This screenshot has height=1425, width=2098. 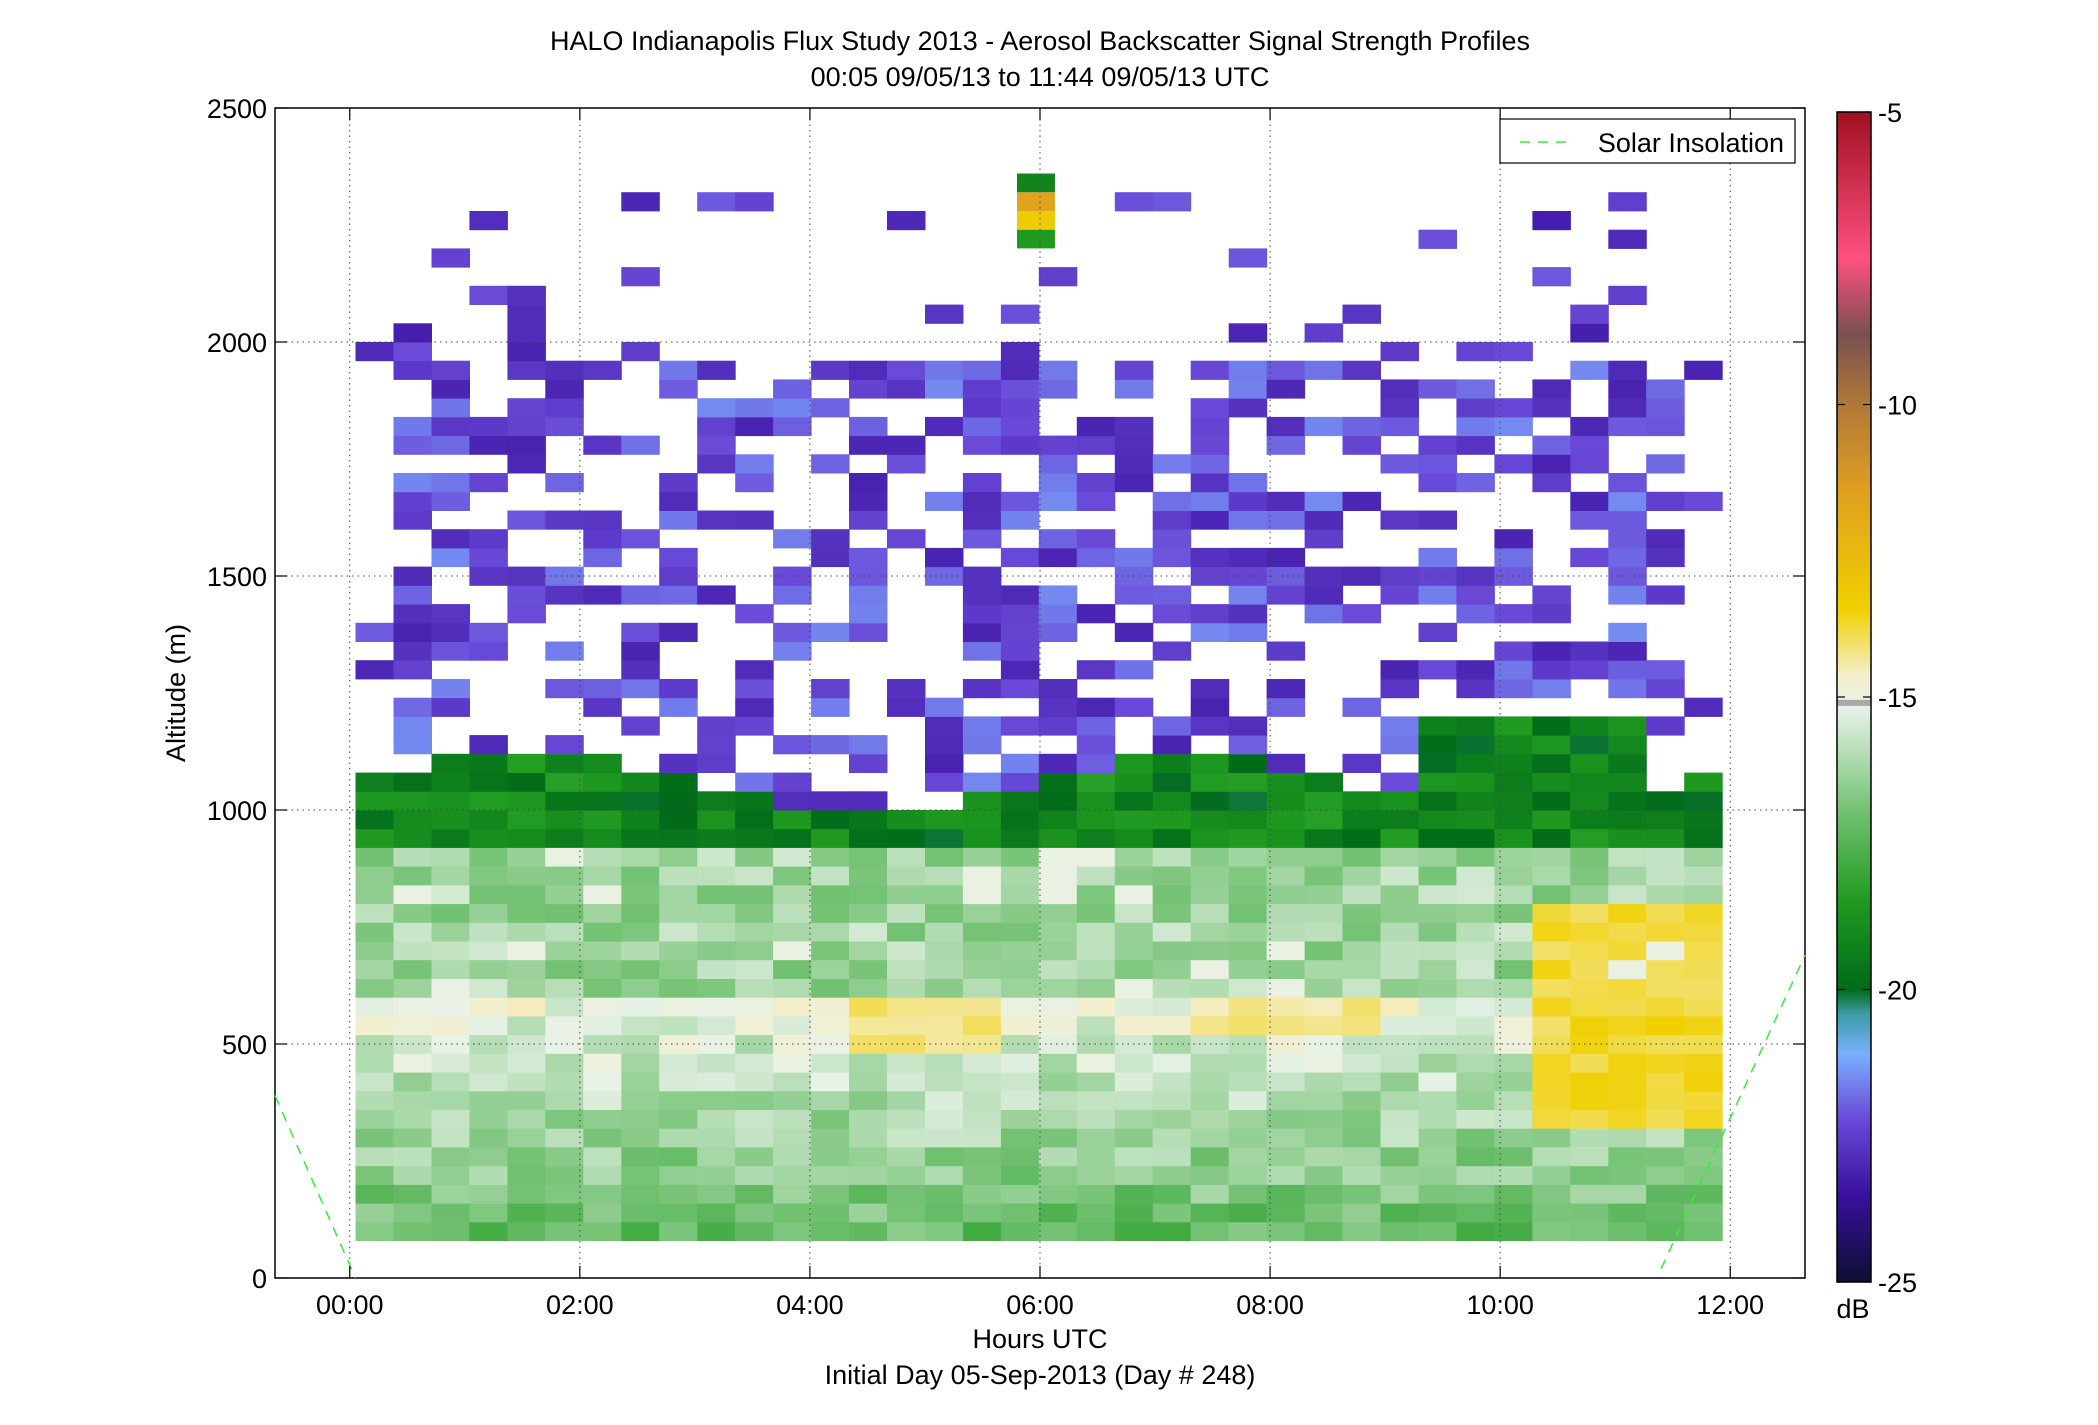 What do you see at coordinates (237, 577) in the screenshot?
I see `y-tick-label: 1500` at bounding box center [237, 577].